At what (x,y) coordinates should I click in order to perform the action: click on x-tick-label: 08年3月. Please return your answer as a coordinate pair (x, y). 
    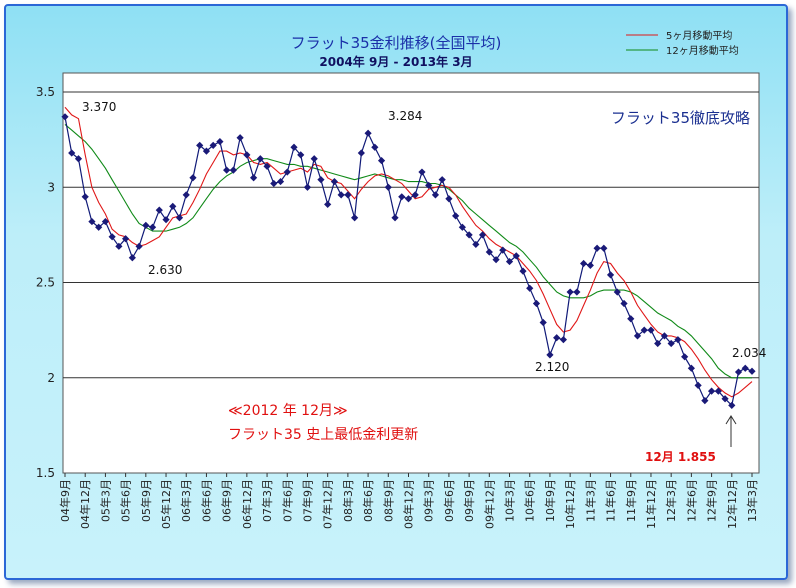
    Looking at the image, I should click on (348, 500).